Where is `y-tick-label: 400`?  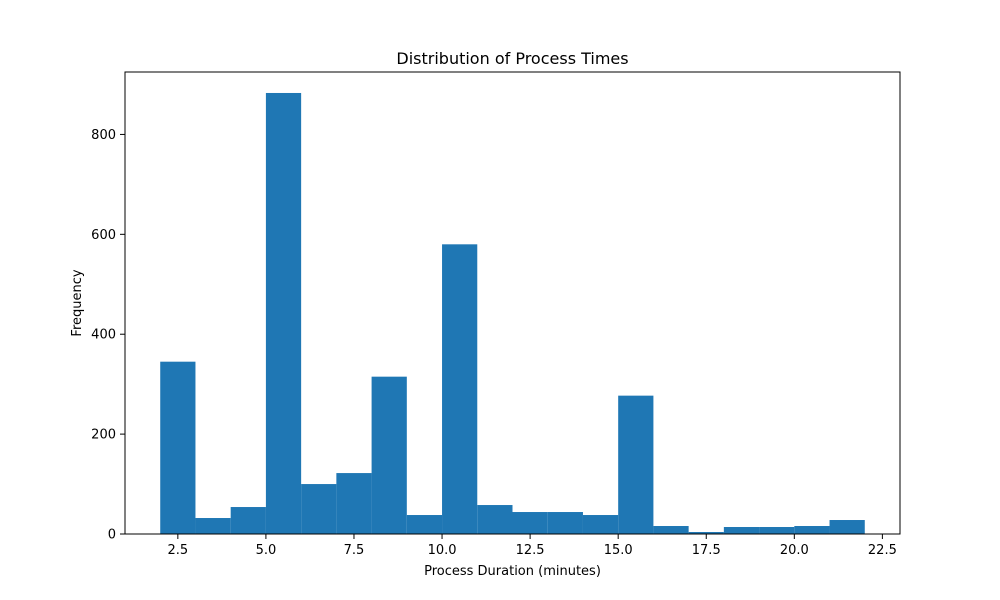 y-tick-label: 400 is located at coordinates (103, 335).